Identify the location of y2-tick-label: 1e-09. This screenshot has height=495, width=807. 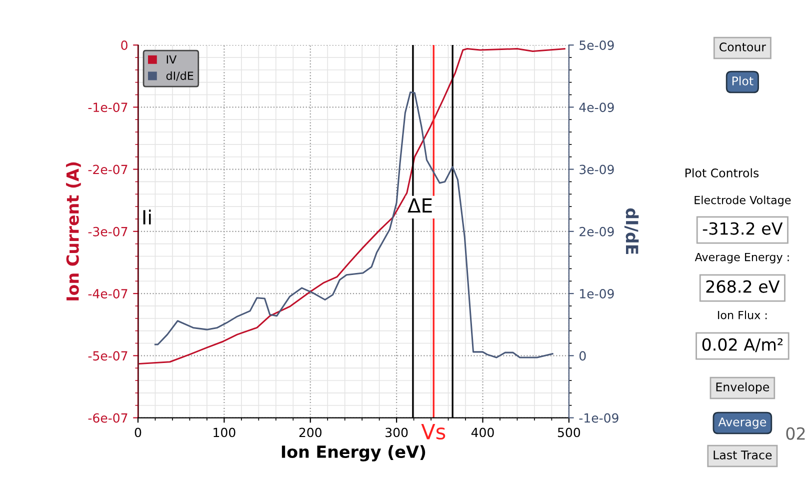
(597, 293).